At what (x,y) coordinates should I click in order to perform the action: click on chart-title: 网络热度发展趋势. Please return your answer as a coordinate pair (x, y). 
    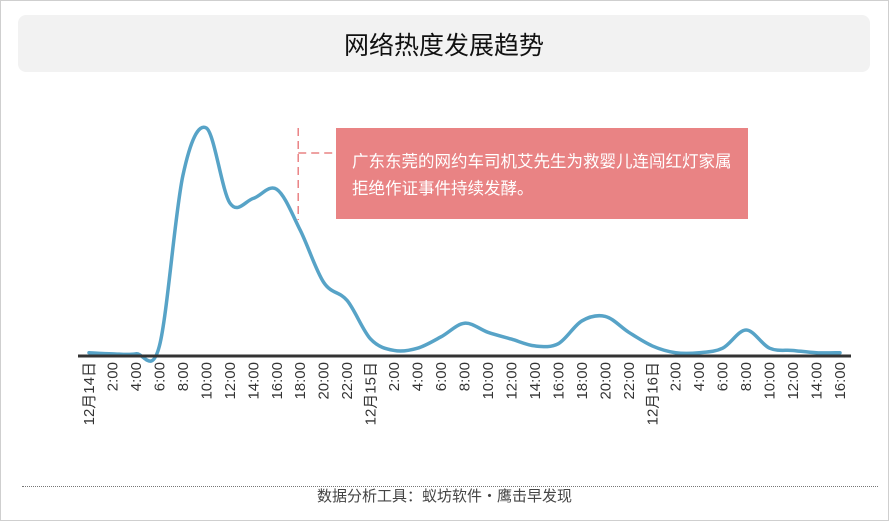
    Looking at the image, I should click on (443, 45).